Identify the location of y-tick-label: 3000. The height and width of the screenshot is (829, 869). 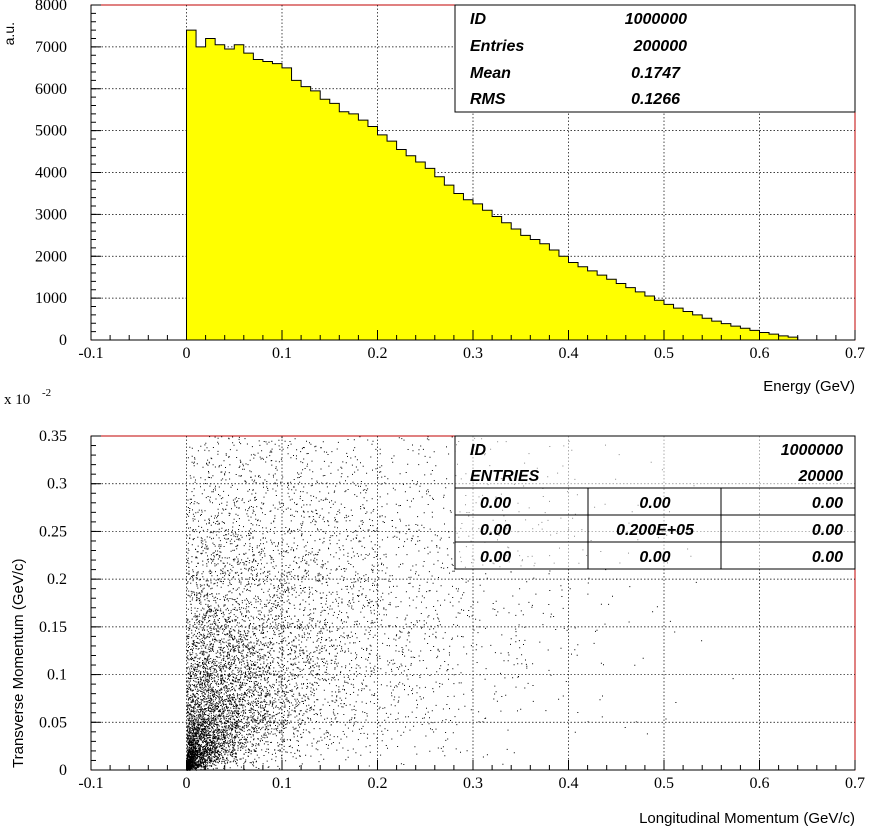
(51, 214).